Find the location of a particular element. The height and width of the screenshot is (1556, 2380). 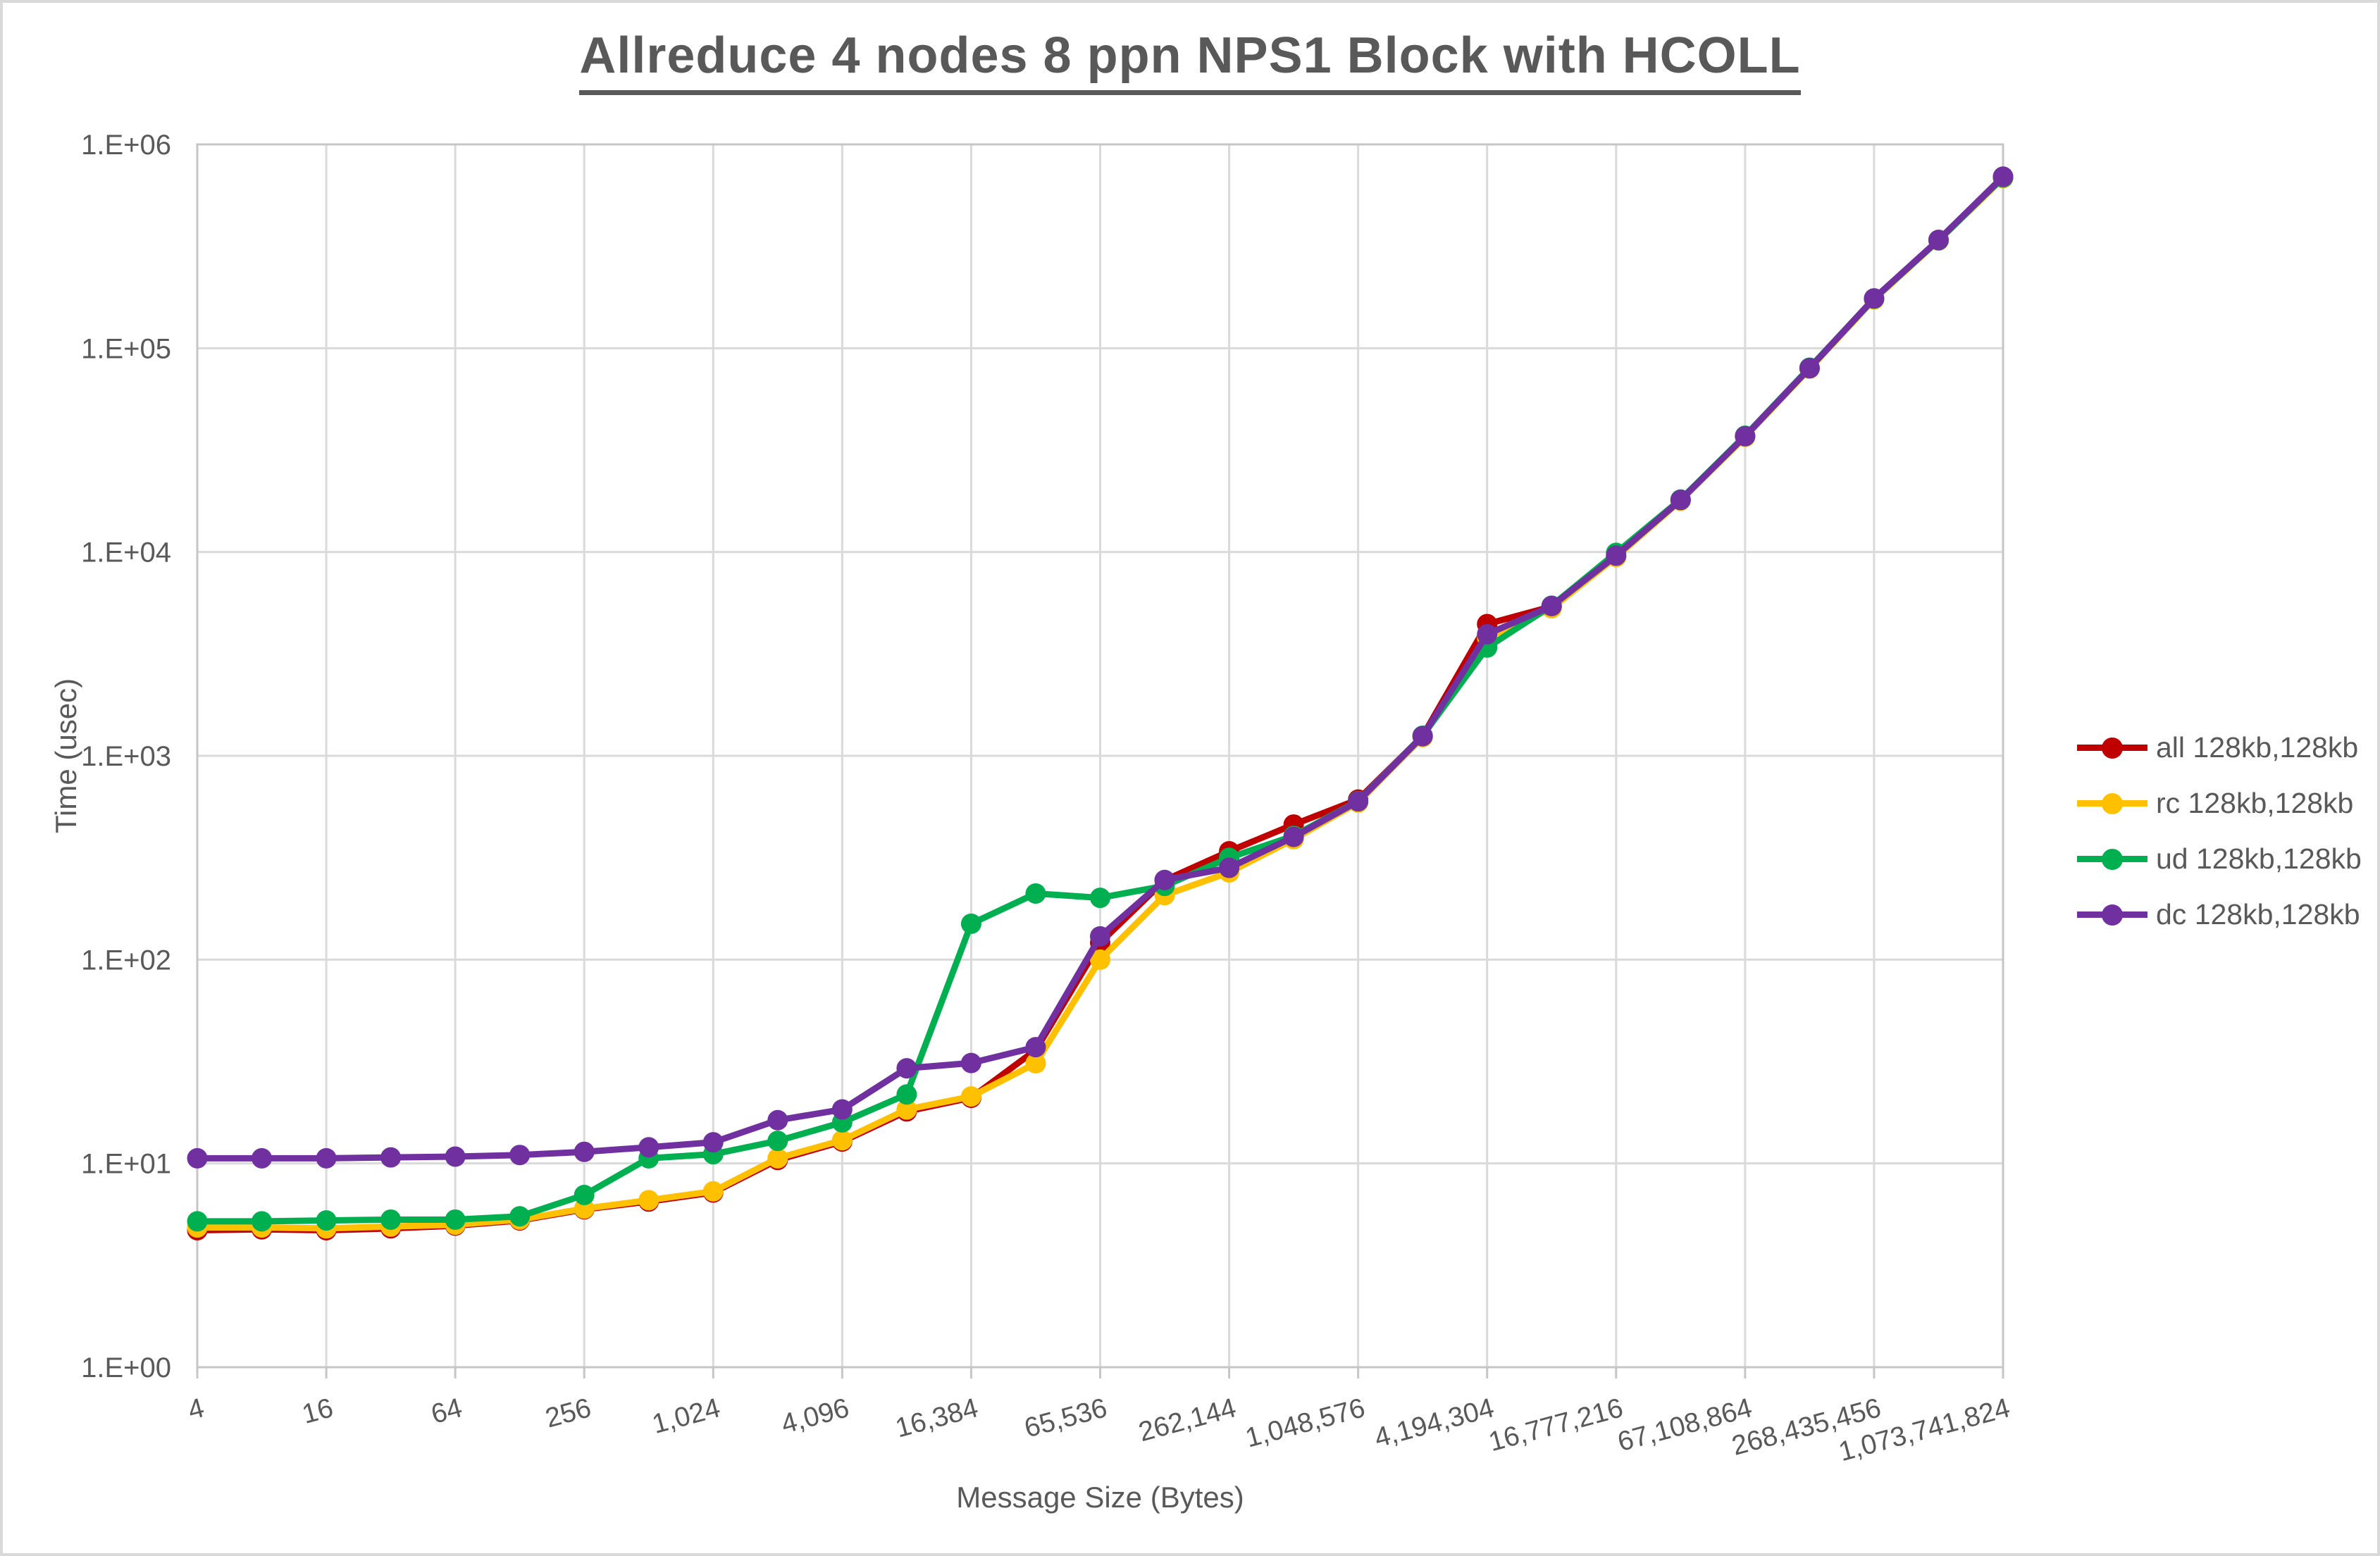

legend-label: all 128kb,128kb is located at coordinates (2257, 747).